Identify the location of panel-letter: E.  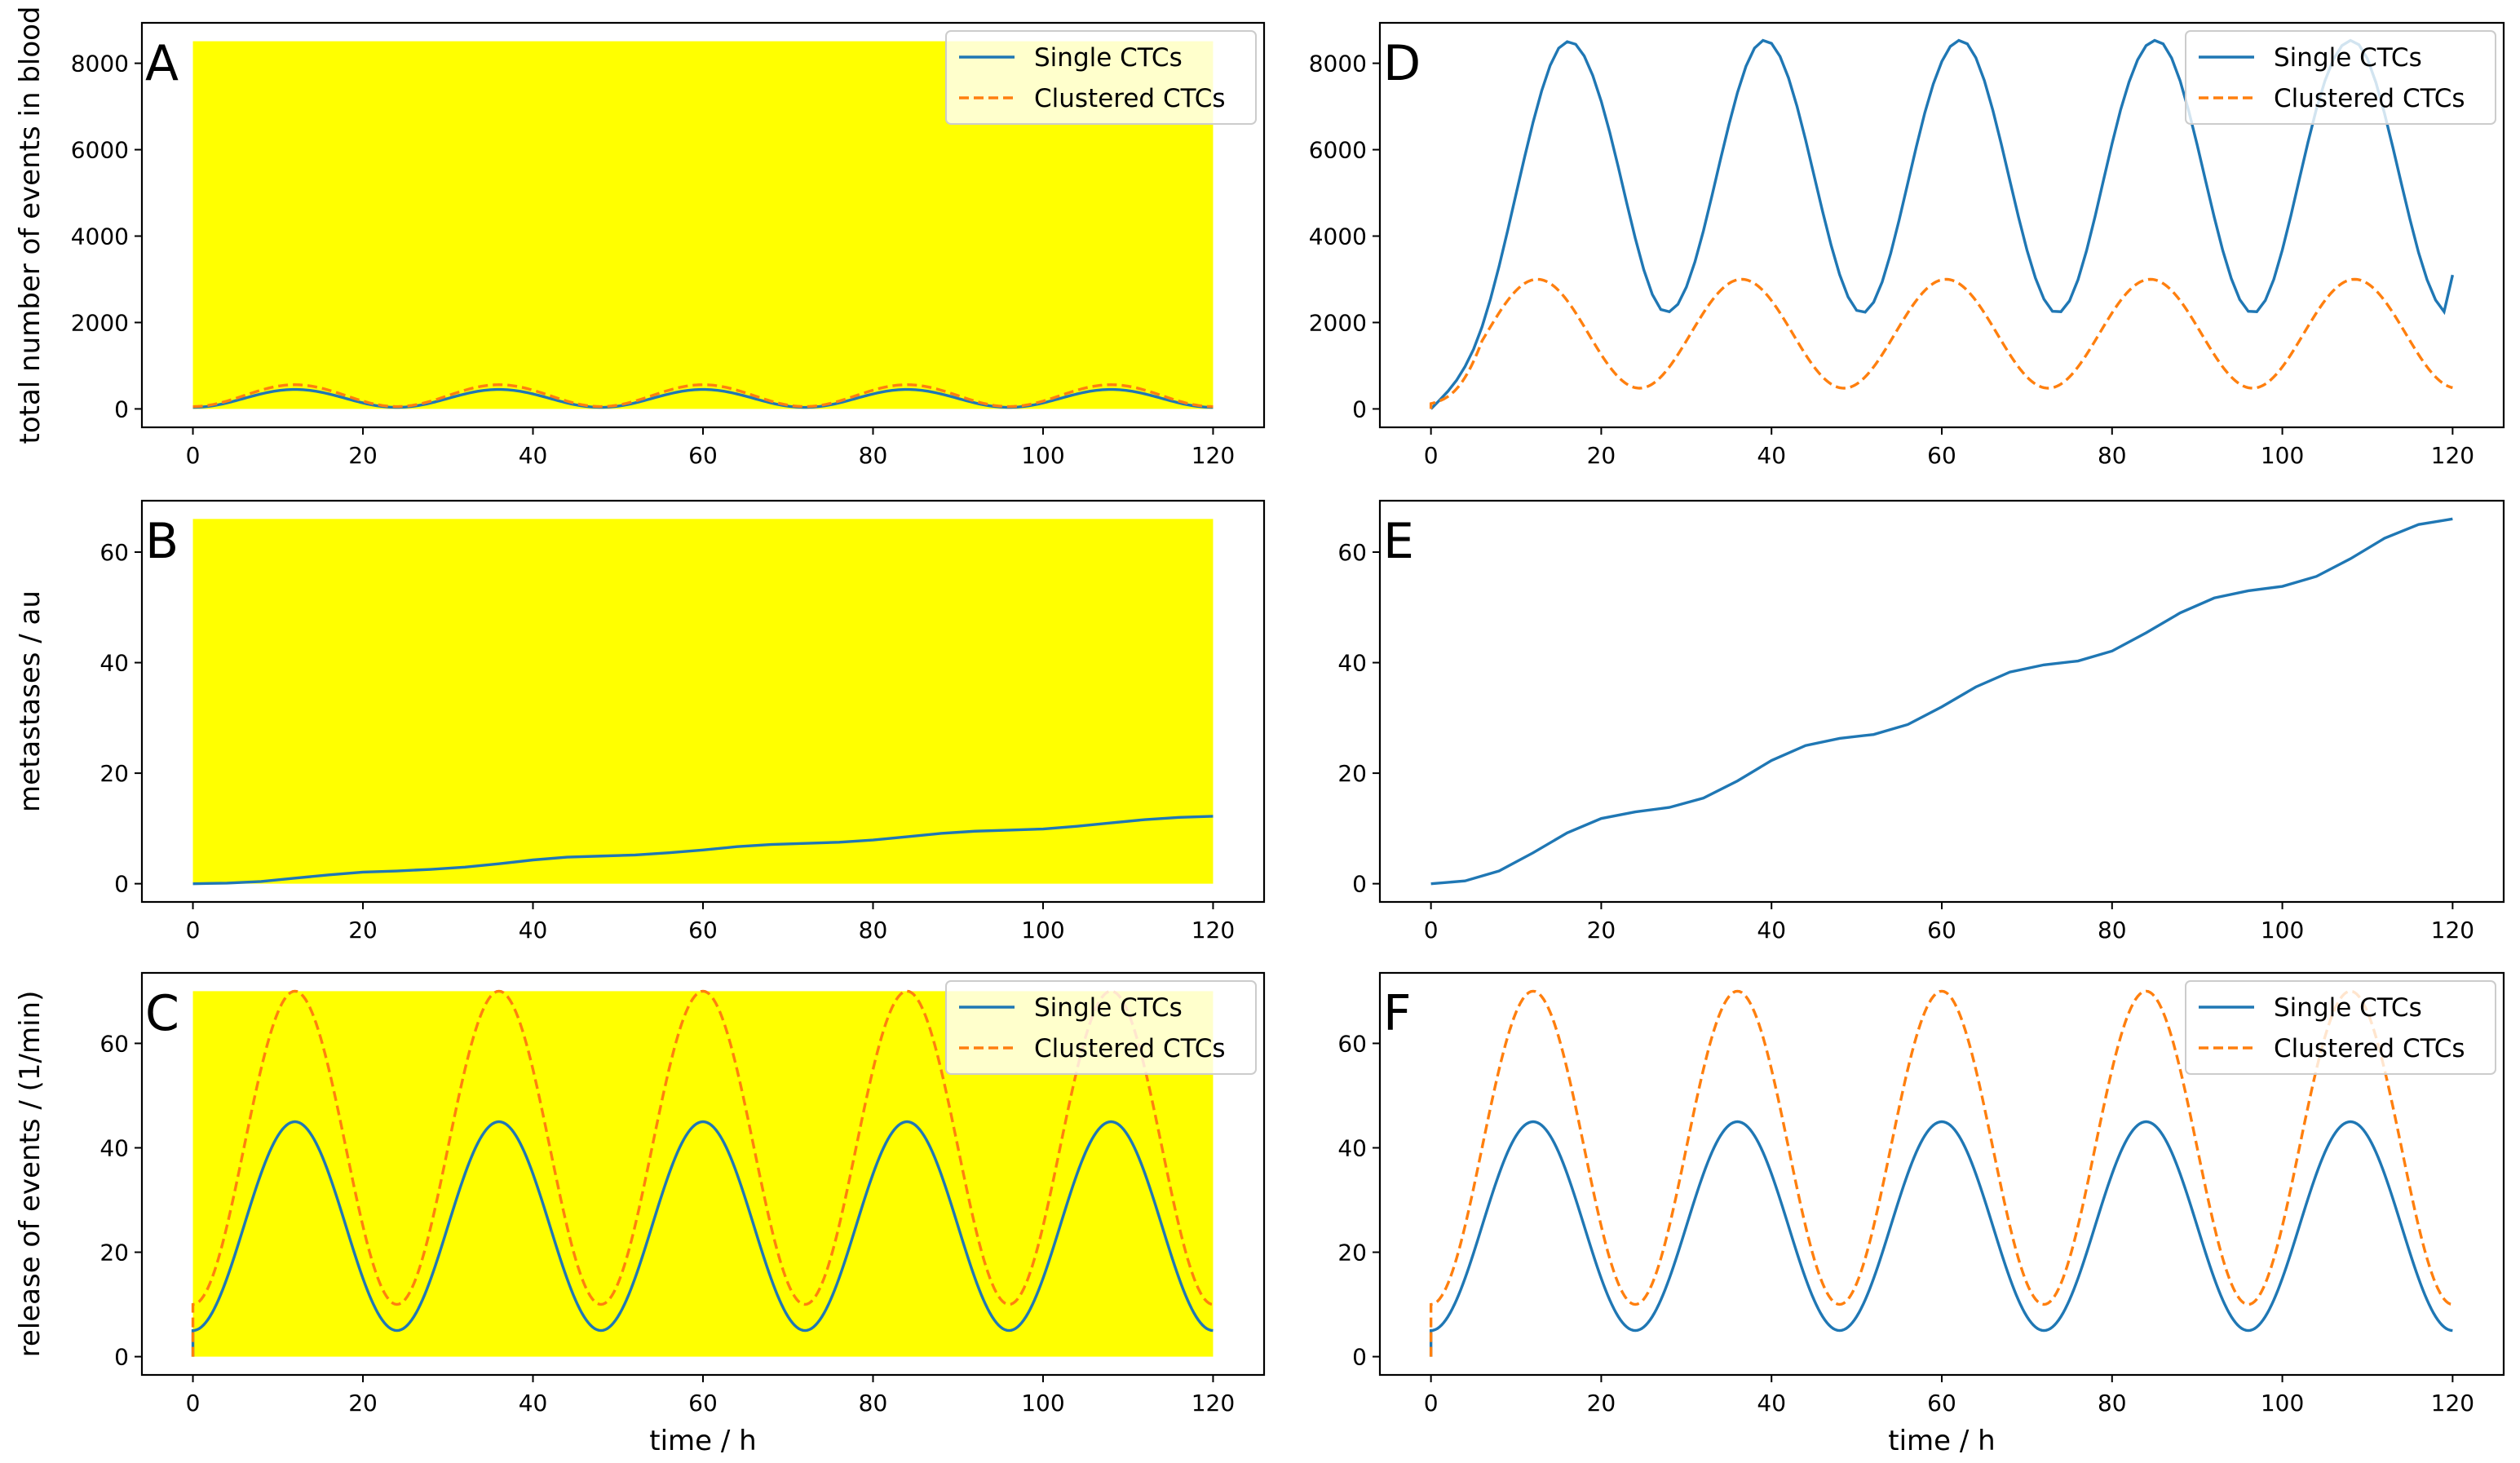
(1398, 541).